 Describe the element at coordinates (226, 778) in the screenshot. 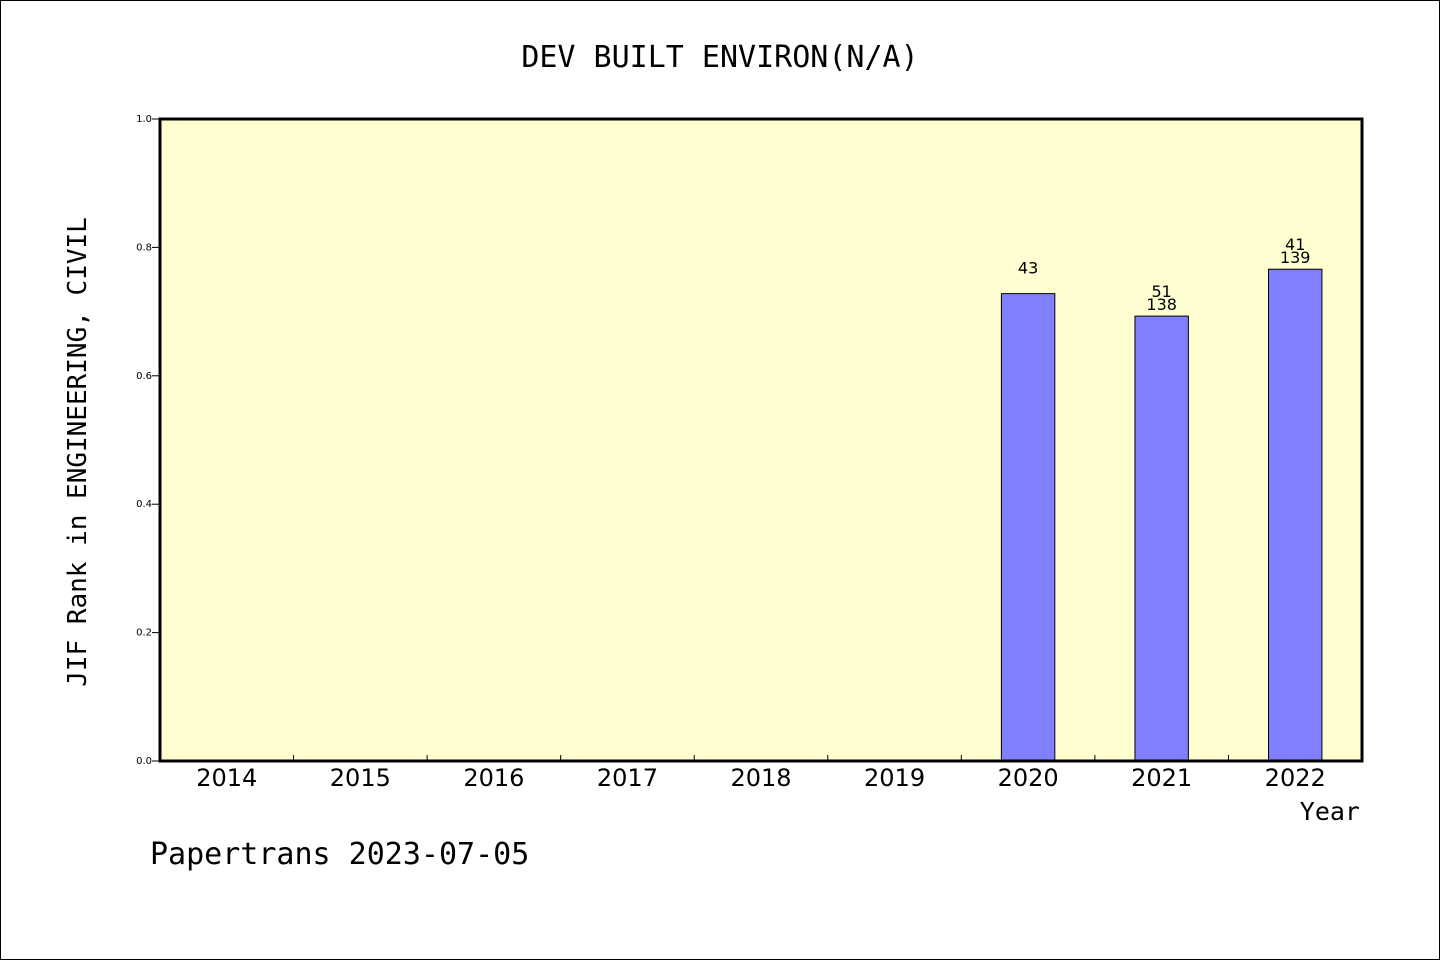

I see `x-tick-label: 2014` at that location.